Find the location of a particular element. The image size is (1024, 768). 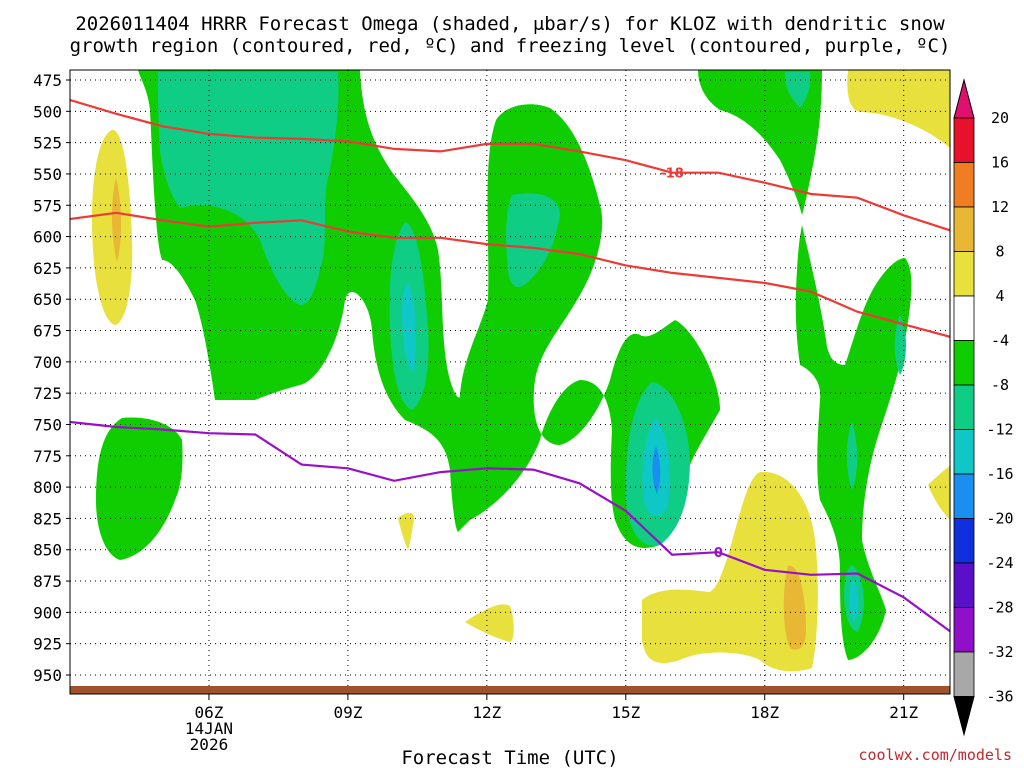

colorbar-level-label: 16 is located at coordinates (1000, 163).